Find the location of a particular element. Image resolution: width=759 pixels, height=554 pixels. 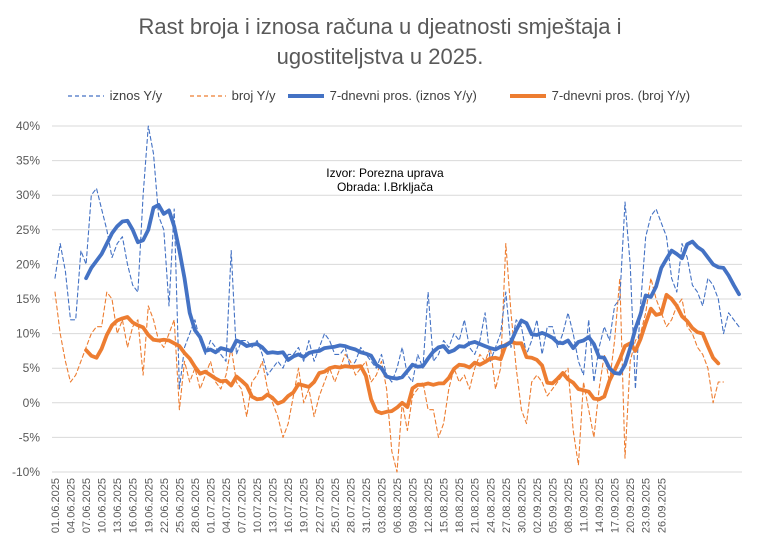

legend-swatch-avg-broj is located at coordinates (528, 95).